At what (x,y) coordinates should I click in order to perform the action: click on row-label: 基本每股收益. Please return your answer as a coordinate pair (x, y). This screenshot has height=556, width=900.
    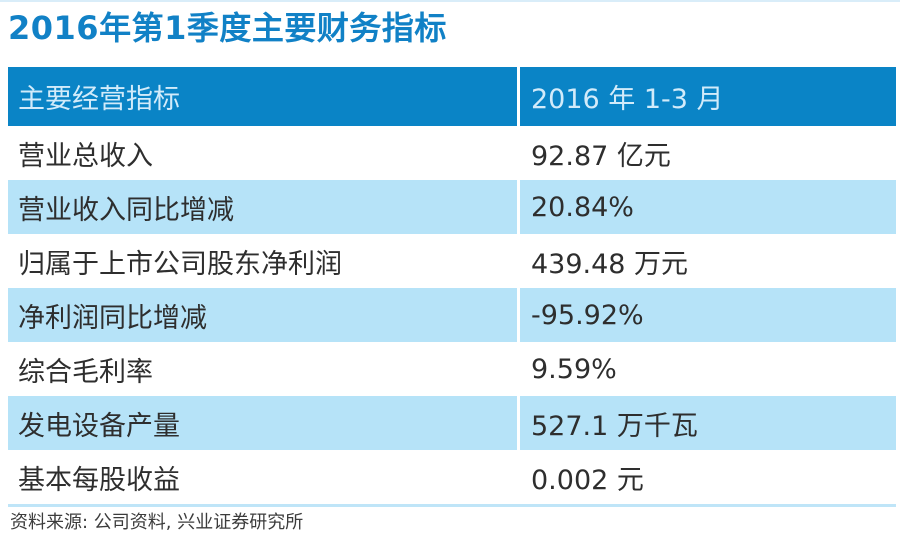
    Looking at the image, I should click on (99, 480).